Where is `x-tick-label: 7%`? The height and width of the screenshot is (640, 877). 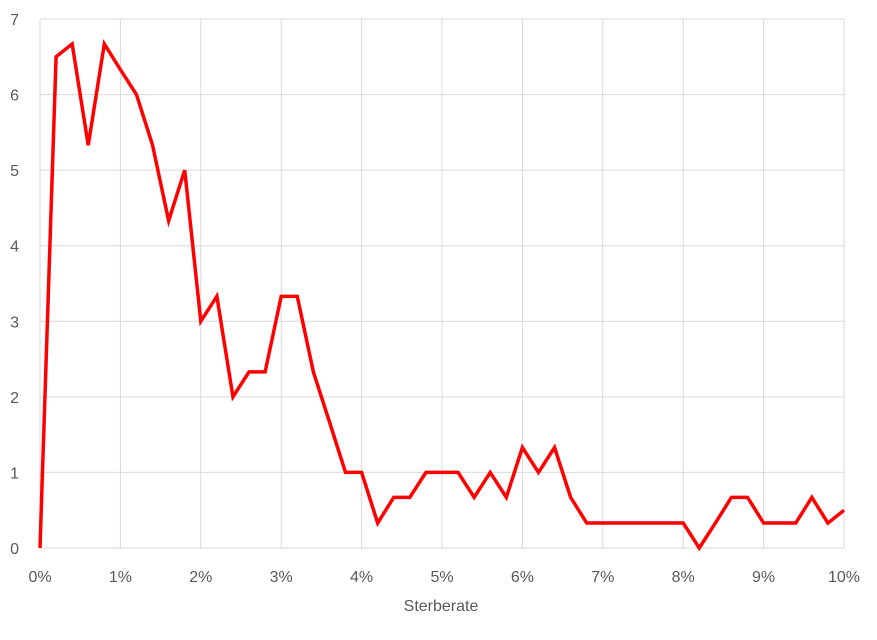 x-tick-label: 7% is located at coordinates (602, 577).